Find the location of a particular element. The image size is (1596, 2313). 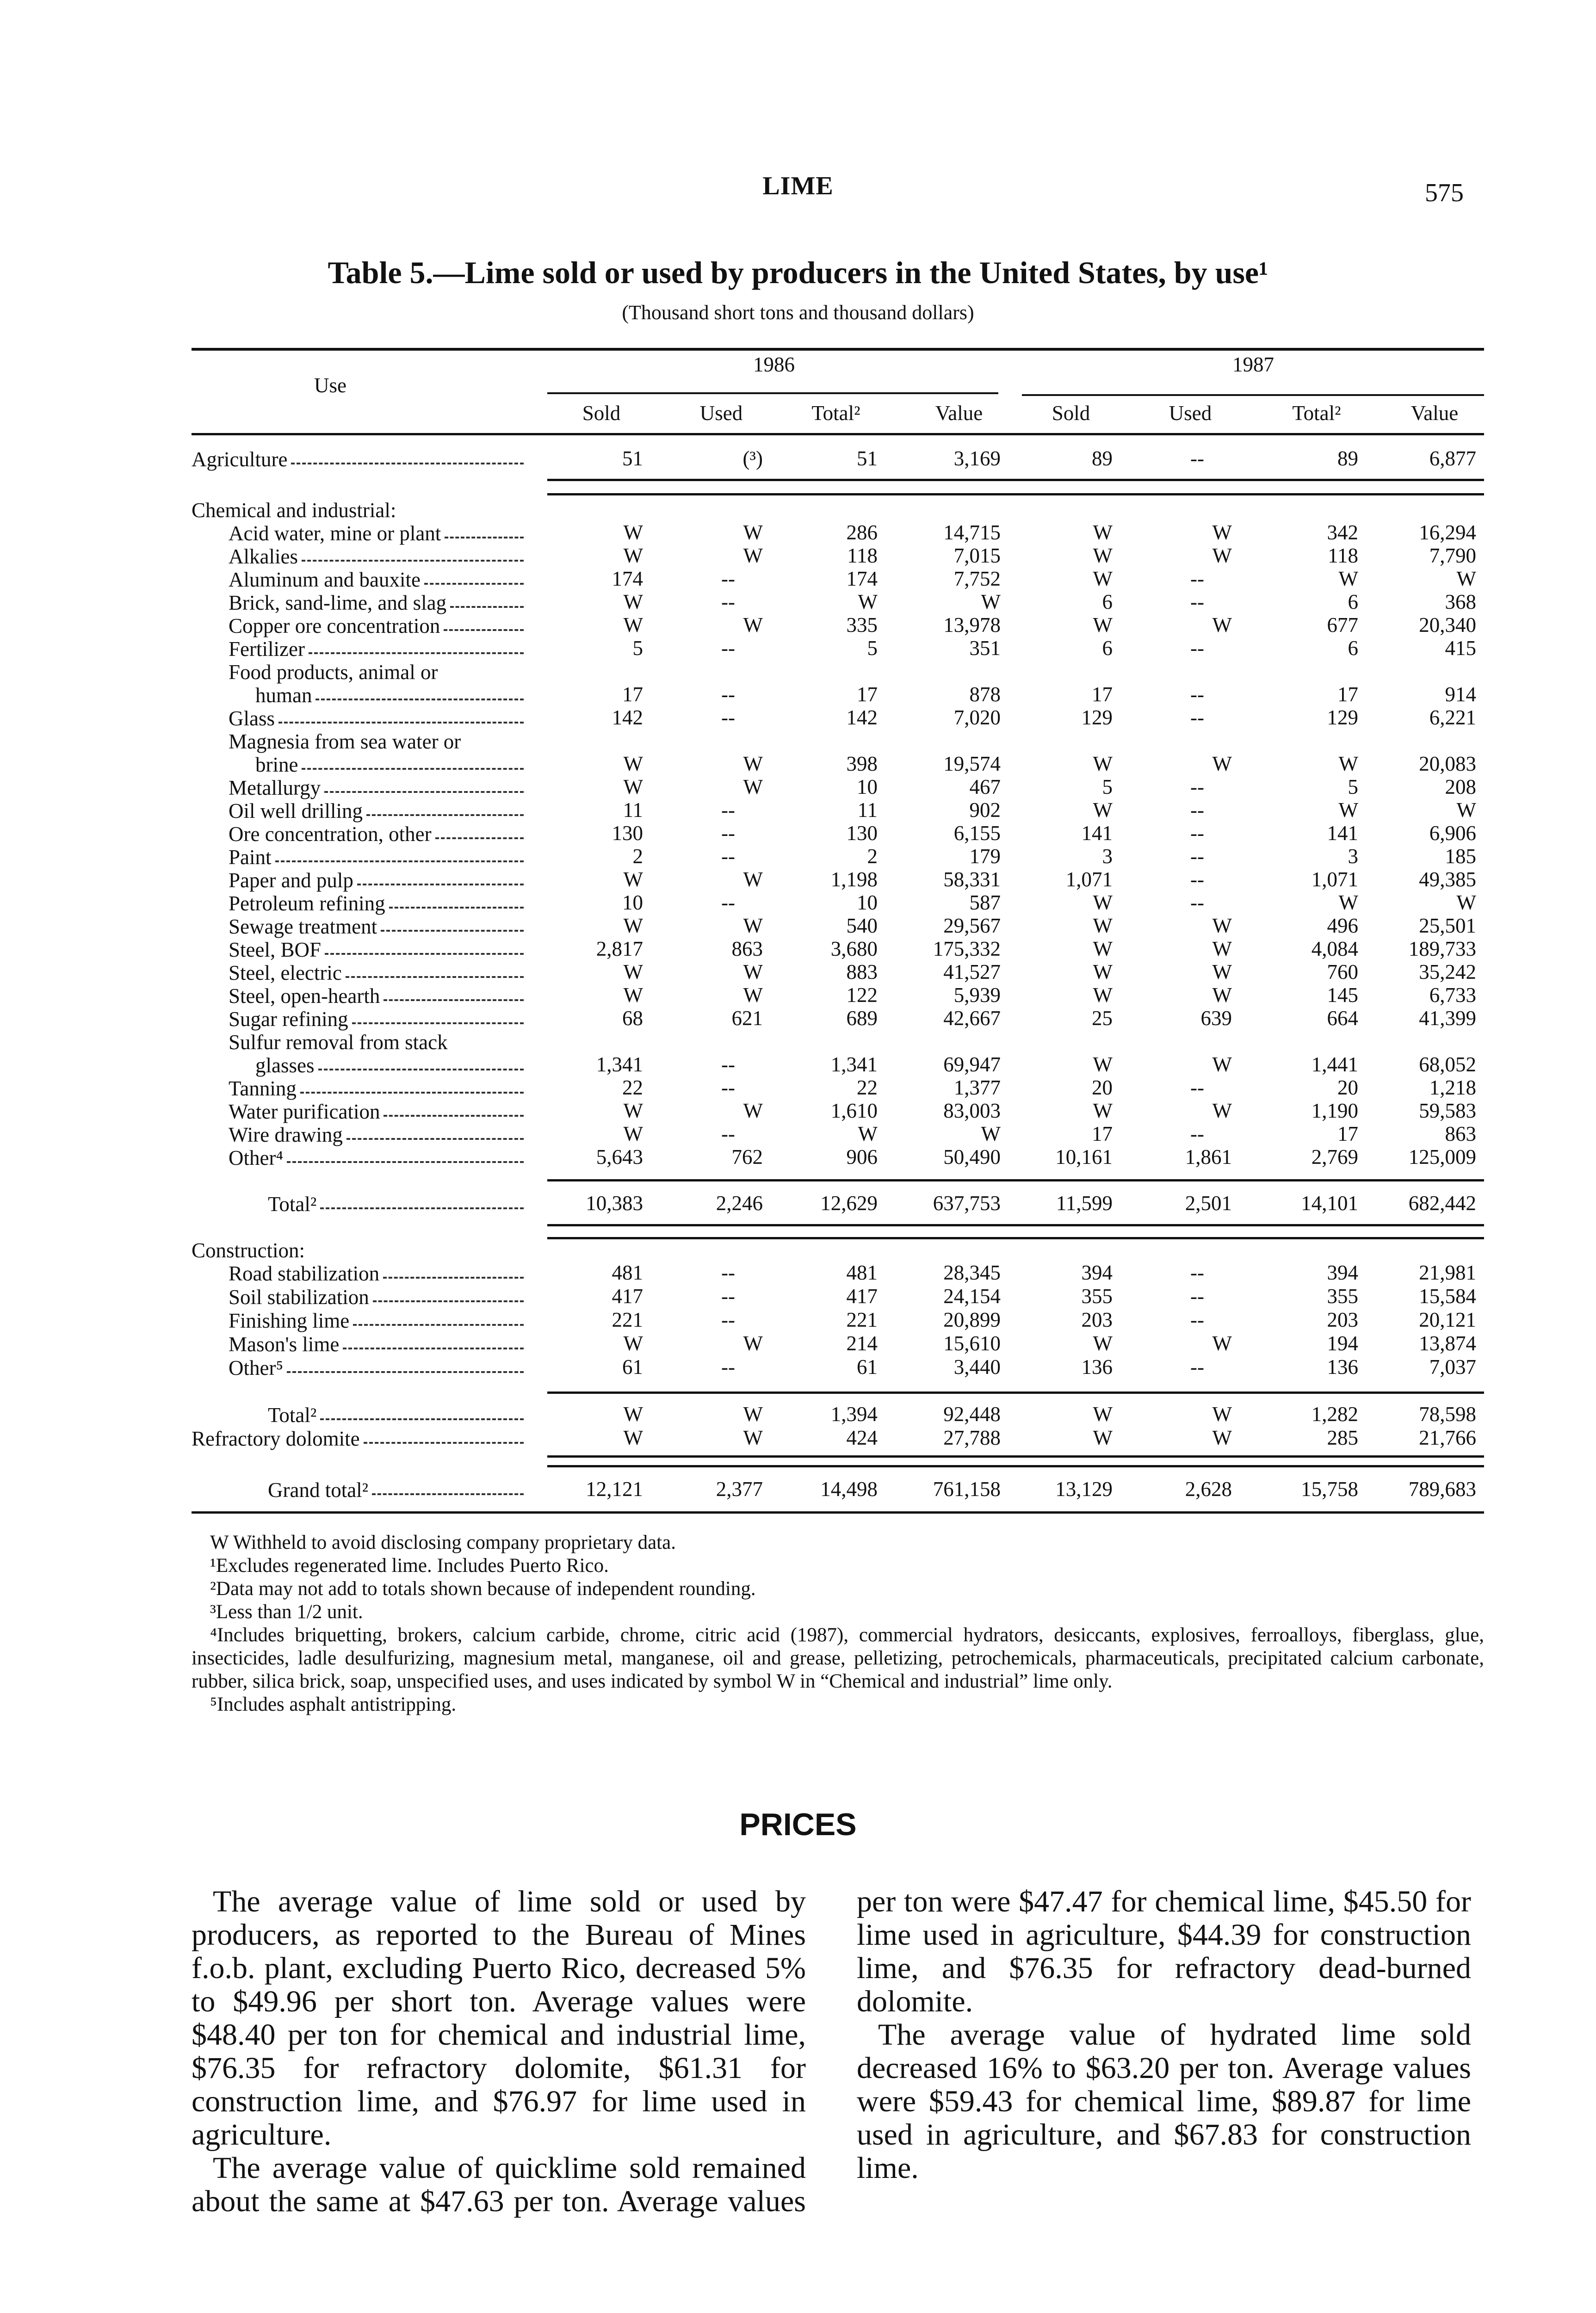

table-cell: 78,598 is located at coordinates (1448, 1414).